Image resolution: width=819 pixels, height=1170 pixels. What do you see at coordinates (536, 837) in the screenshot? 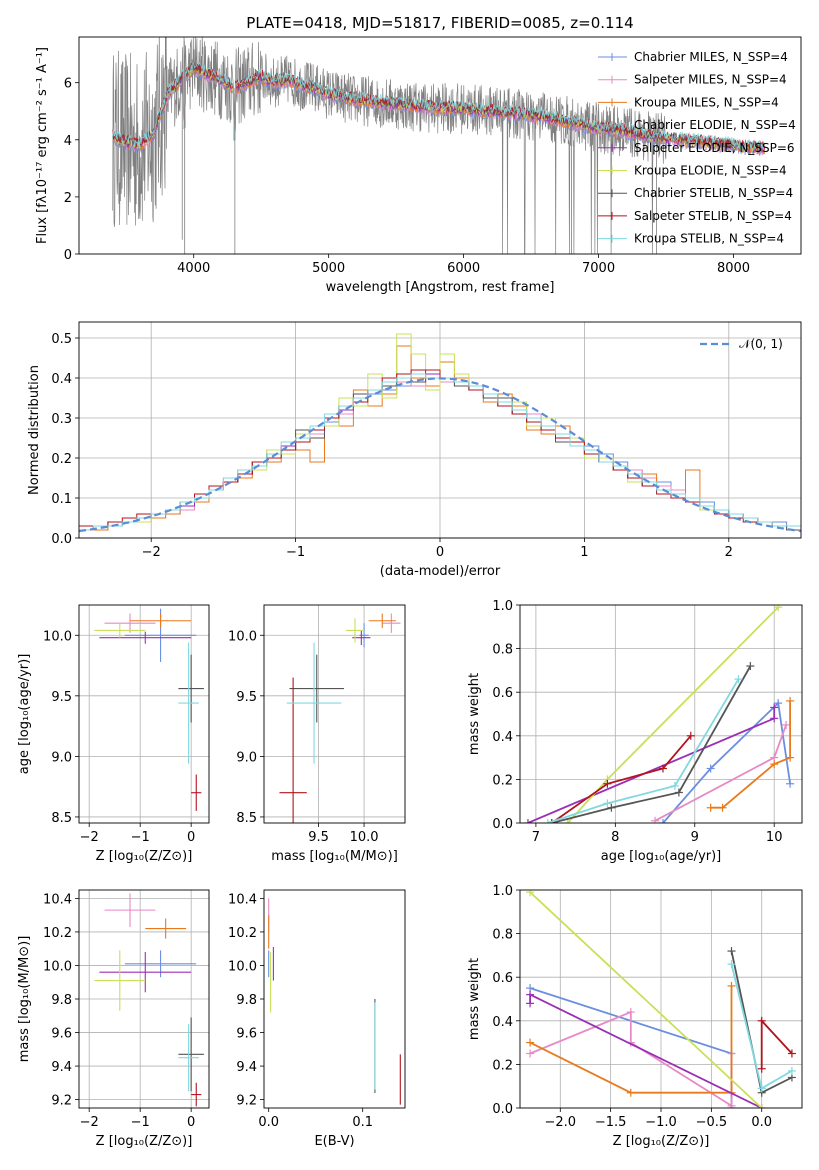
I see `x-tick-label: 7` at bounding box center [536, 837].